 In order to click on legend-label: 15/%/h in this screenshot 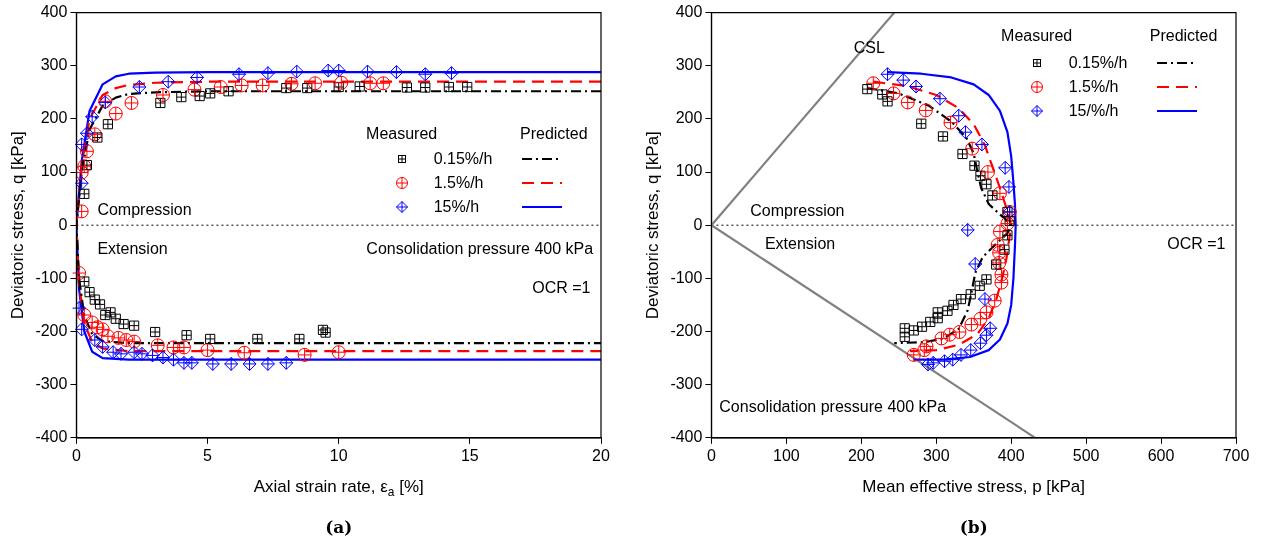, I will do `click(1093, 110)`.